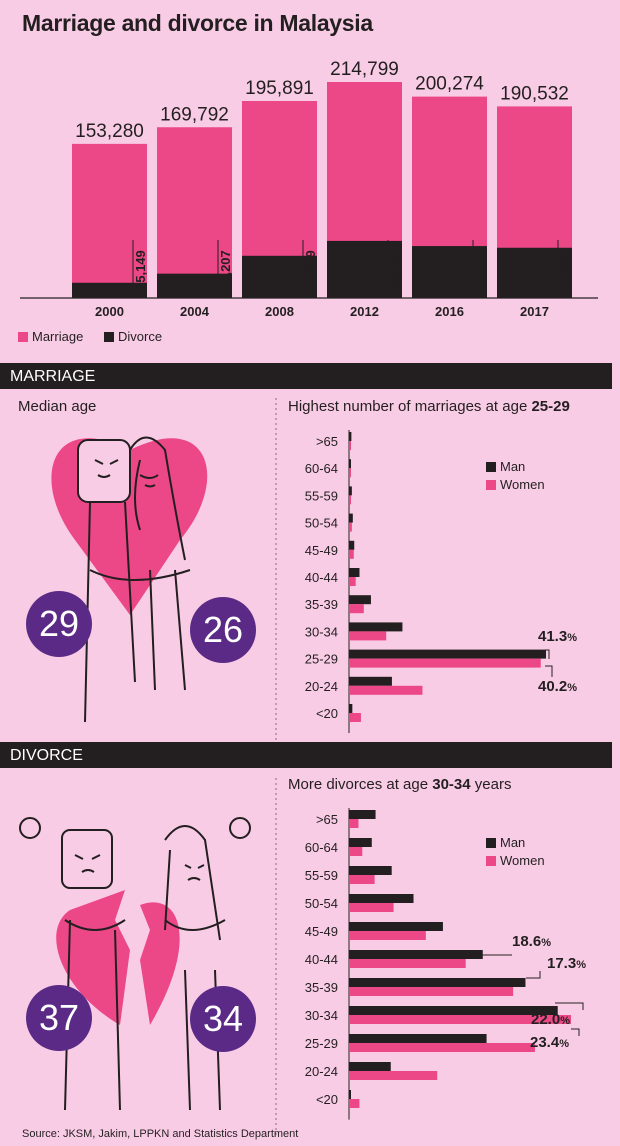  I want to click on legend-divorce-swatch, so click(109, 336).